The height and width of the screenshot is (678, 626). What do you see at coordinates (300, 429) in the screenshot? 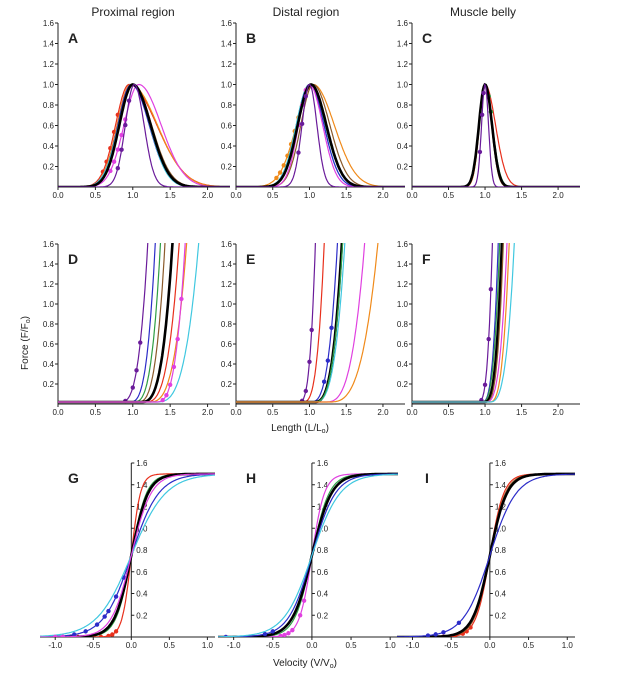
I see `x-axis-title-length: Length (L/Lo)` at bounding box center [300, 429].